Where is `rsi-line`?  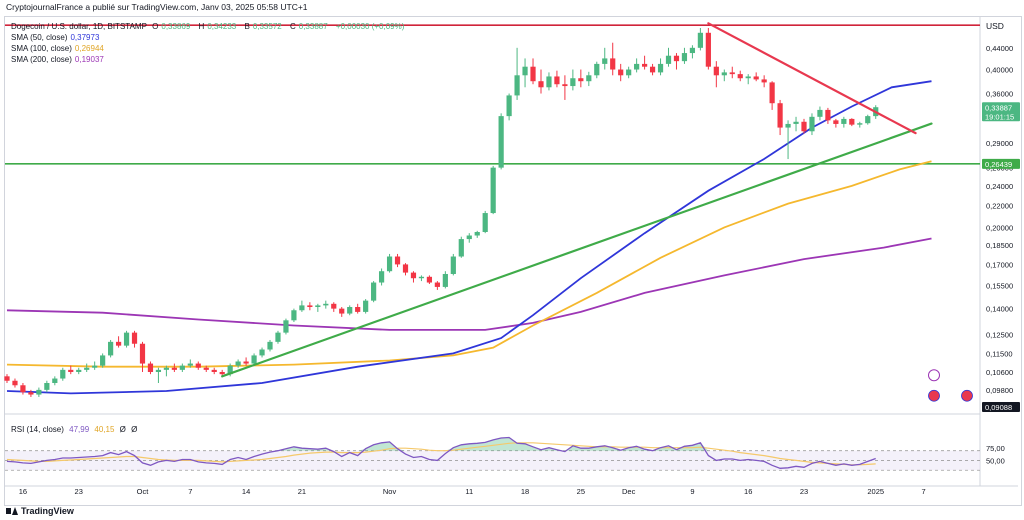 rsi-line is located at coordinates (441, 452).